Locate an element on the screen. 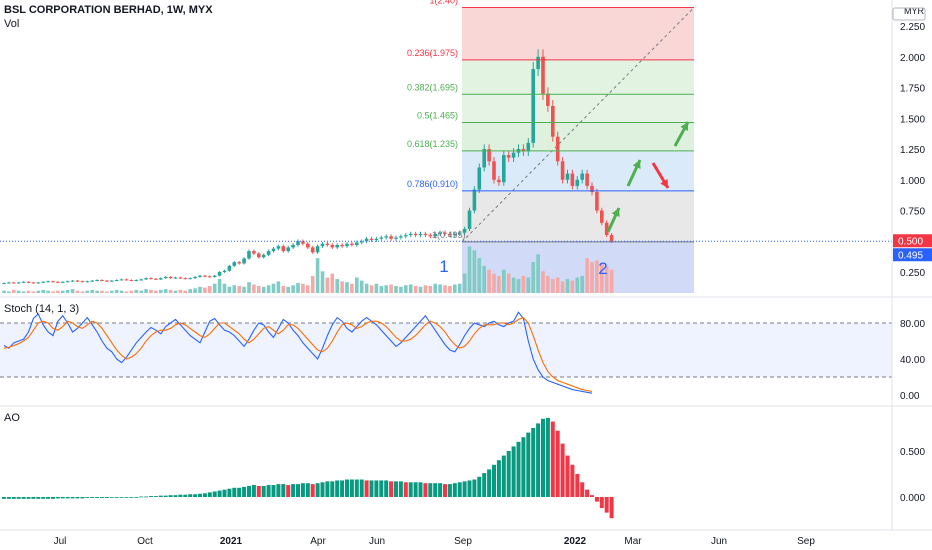 The image size is (932, 550). fib-zones is located at coordinates (578, 150).